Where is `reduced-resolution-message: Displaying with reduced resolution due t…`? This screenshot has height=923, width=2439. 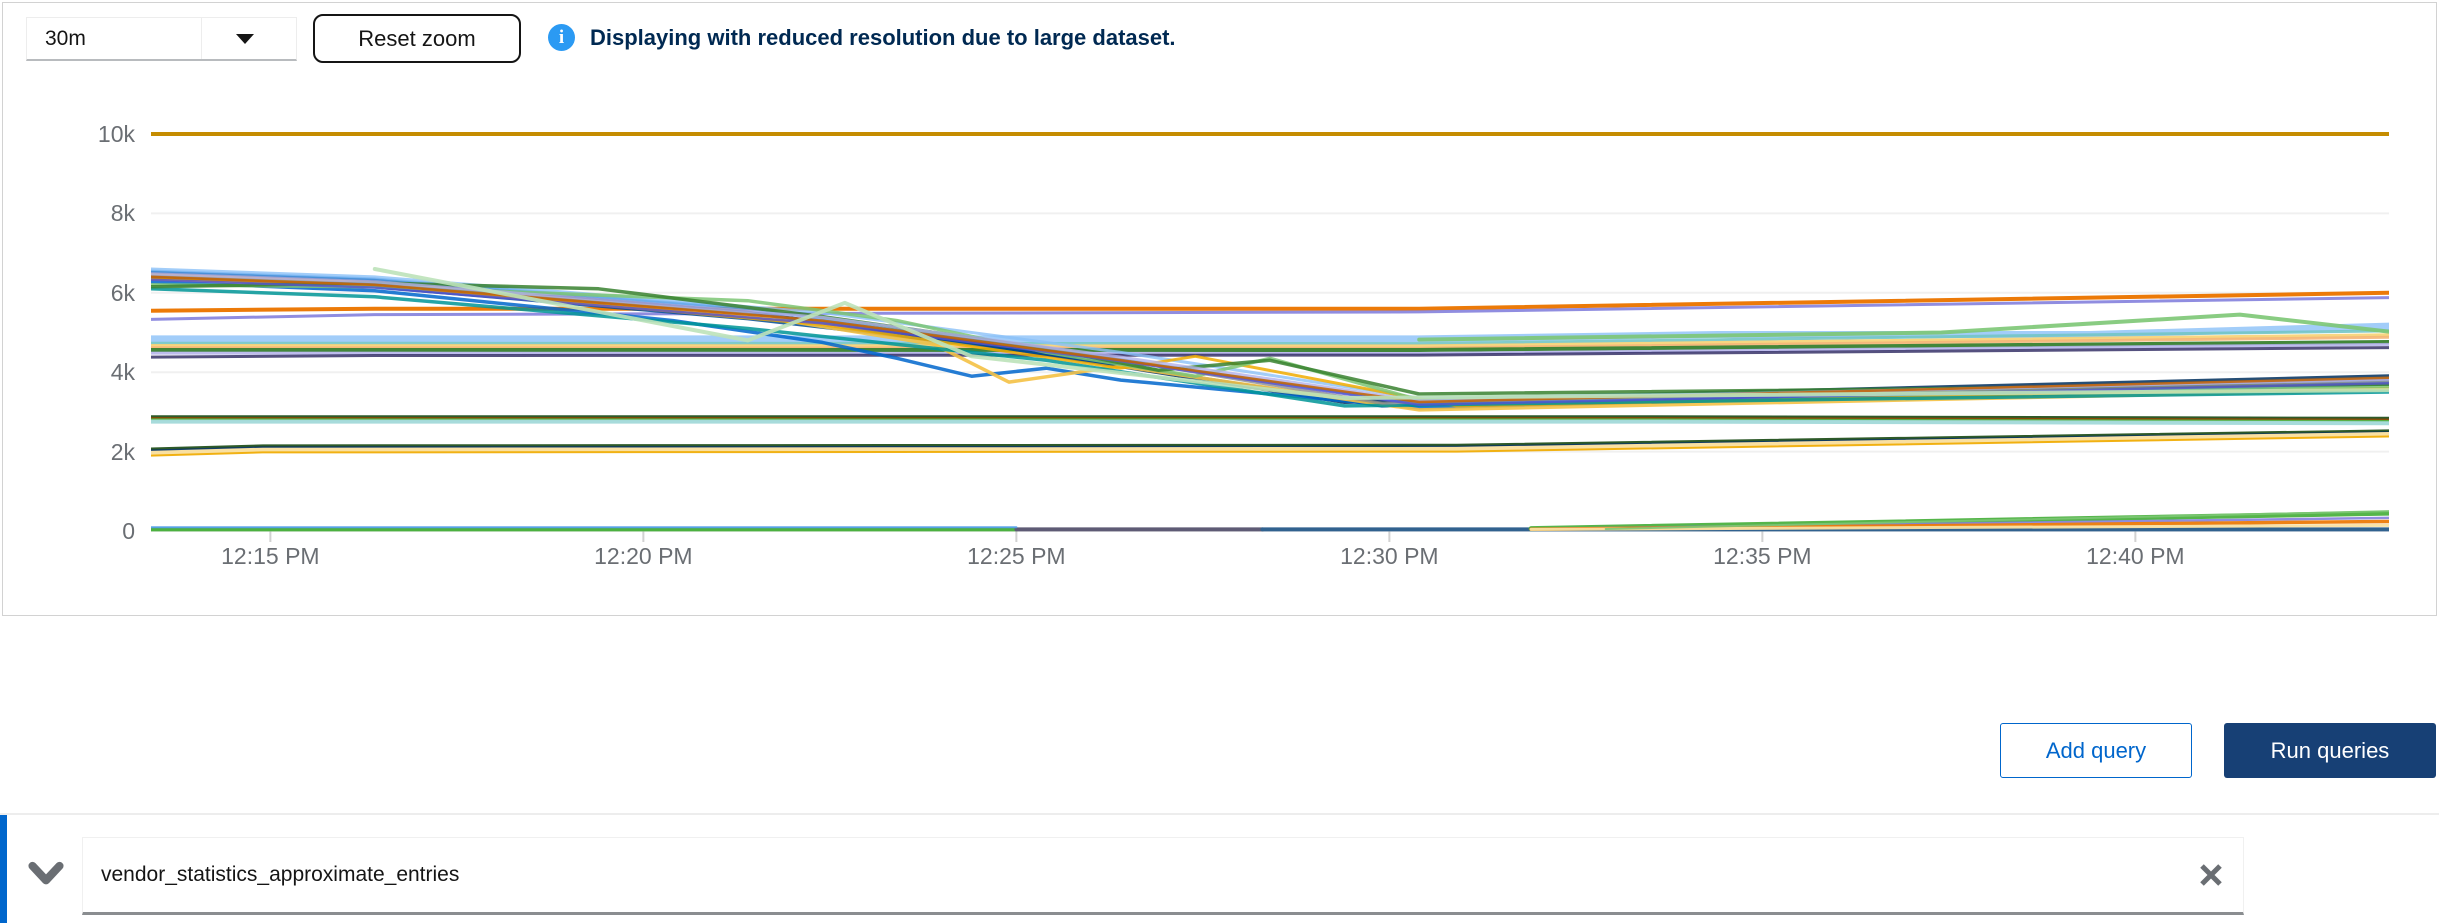 reduced-resolution-message: Displaying with reduced resolution due t… is located at coordinates (883, 37).